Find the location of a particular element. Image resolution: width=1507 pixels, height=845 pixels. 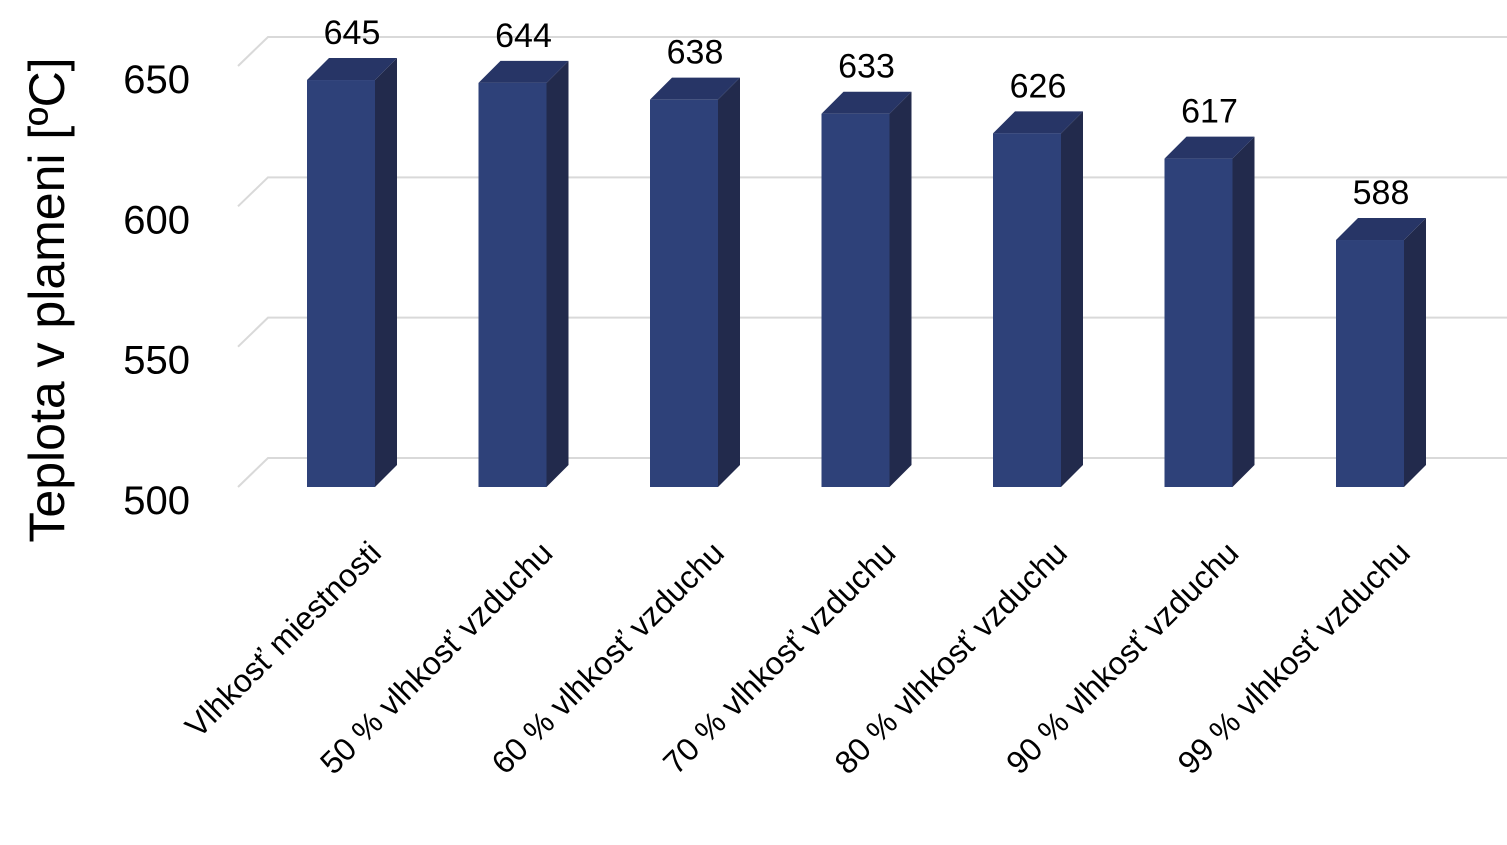

y-axis-ticks: 500 550 600 650 is located at coordinates (156, 290).